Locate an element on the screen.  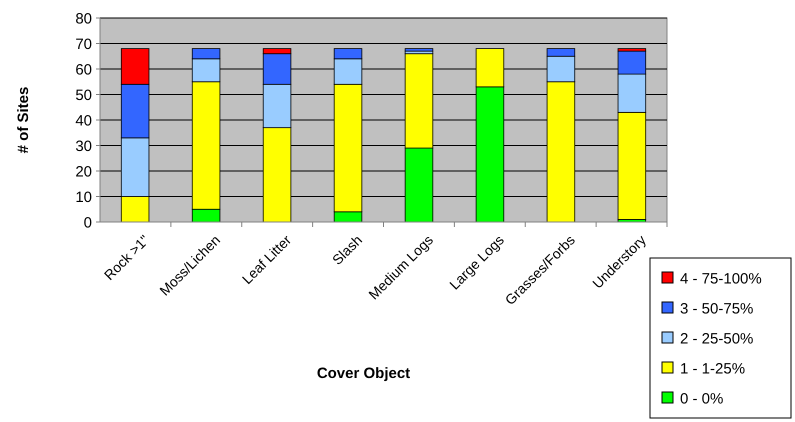
y-axis-title: # of Sites is located at coordinates (23, 120).